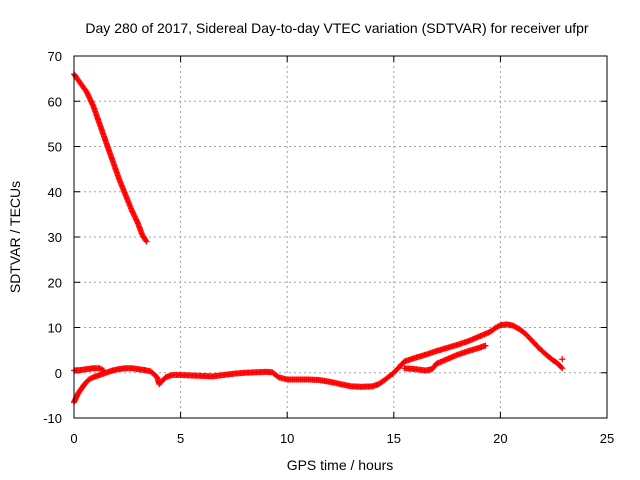 The height and width of the screenshot is (480, 640). Describe the element at coordinates (73, 438) in the screenshot. I see `x-tick-label: 0` at that location.